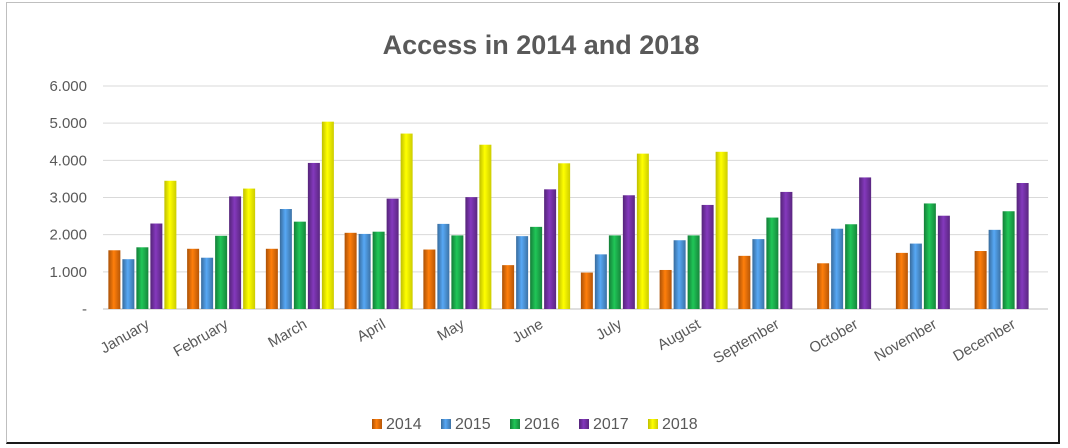  Describe the element at coordinates (287, 334) in the screenshot. I see `x-tick-label: March` at that location.